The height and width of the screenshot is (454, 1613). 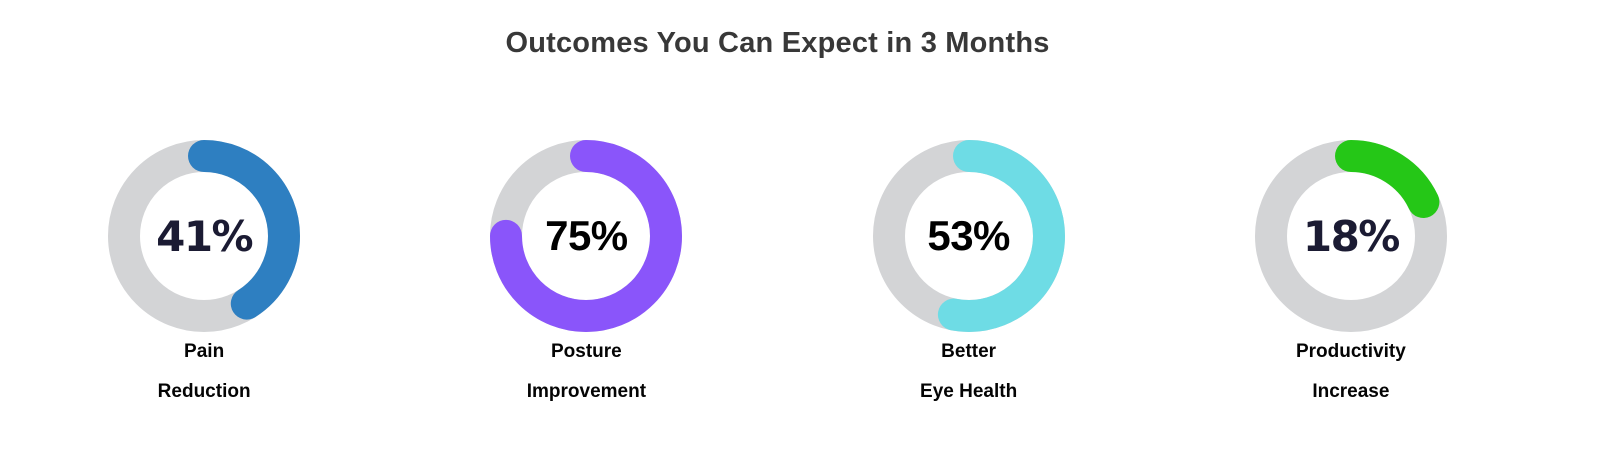 I want to click on donut-chart-card: 75% Posture Improvement, so click(x=586, y=276).